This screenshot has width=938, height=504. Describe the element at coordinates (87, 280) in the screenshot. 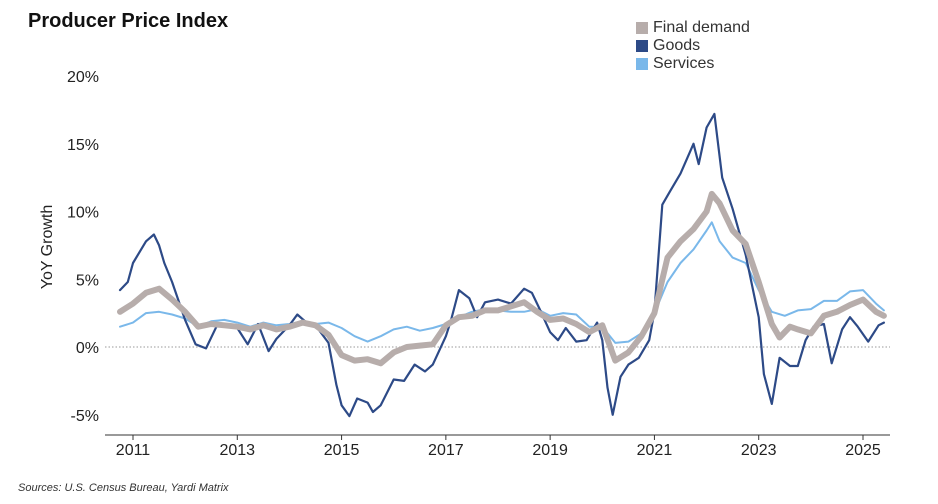

I see `y-tick-label: 5%` at that location.